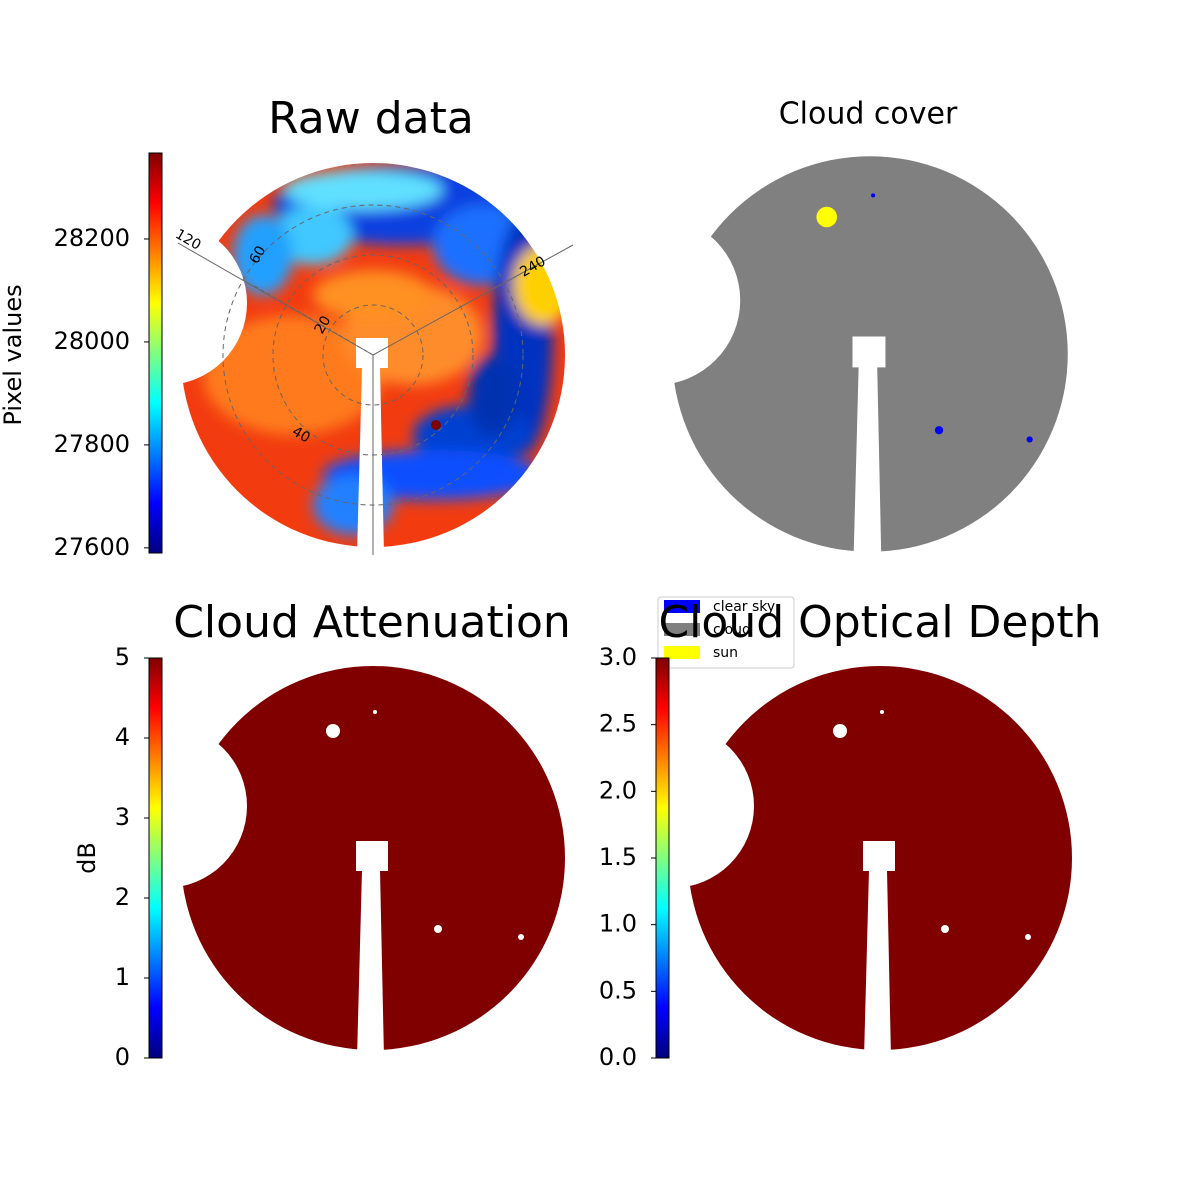 This screenshot has width=1200, height=1200. Describe the element at coordinates (122, 737) in the screenshot. I see `colorbar-tick-label: 4` at that location.